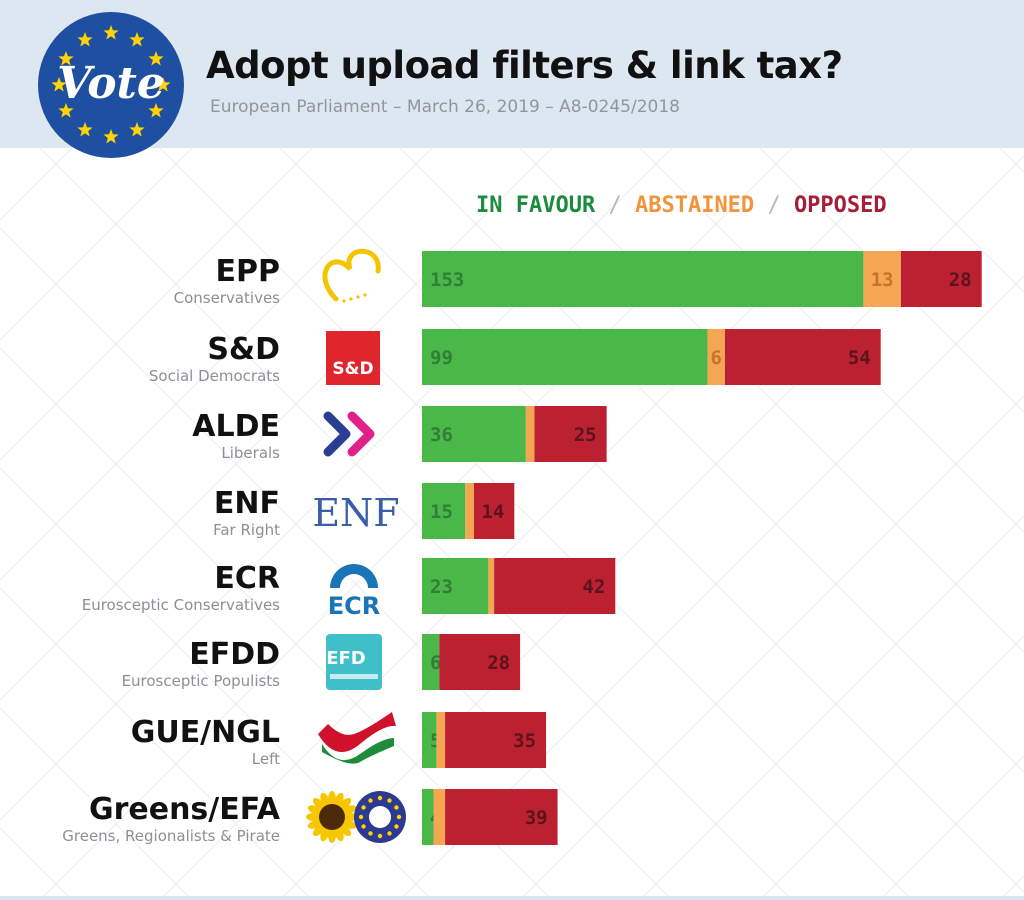 This screenshot has width=1024, height=900. Describe the element at coordinates (536, 205) in the screenshot. I see `legend-in-favour: IN FAVOUR` at that location.